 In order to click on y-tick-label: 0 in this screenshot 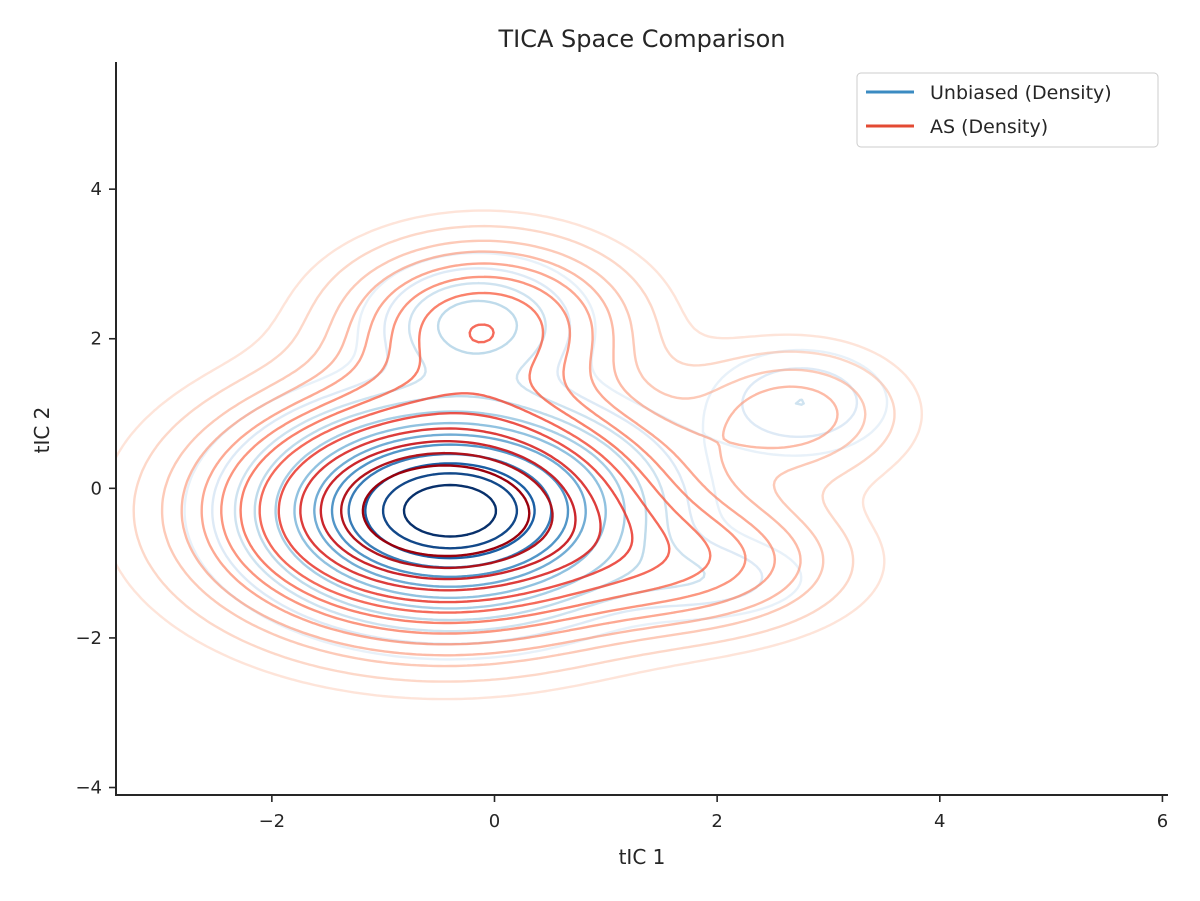, I will do `click(96, 488)`.